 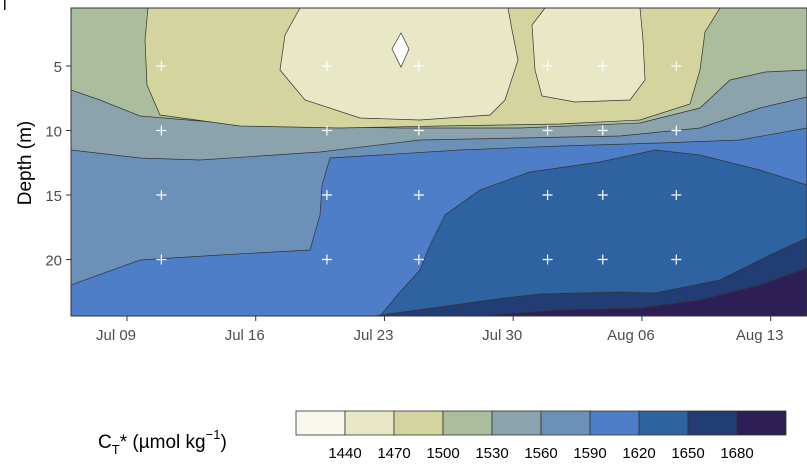 What do you see at coordinates (589, 453) in the screenshot?
I see `legend-label: 1590` at bounding box center [589, 453].